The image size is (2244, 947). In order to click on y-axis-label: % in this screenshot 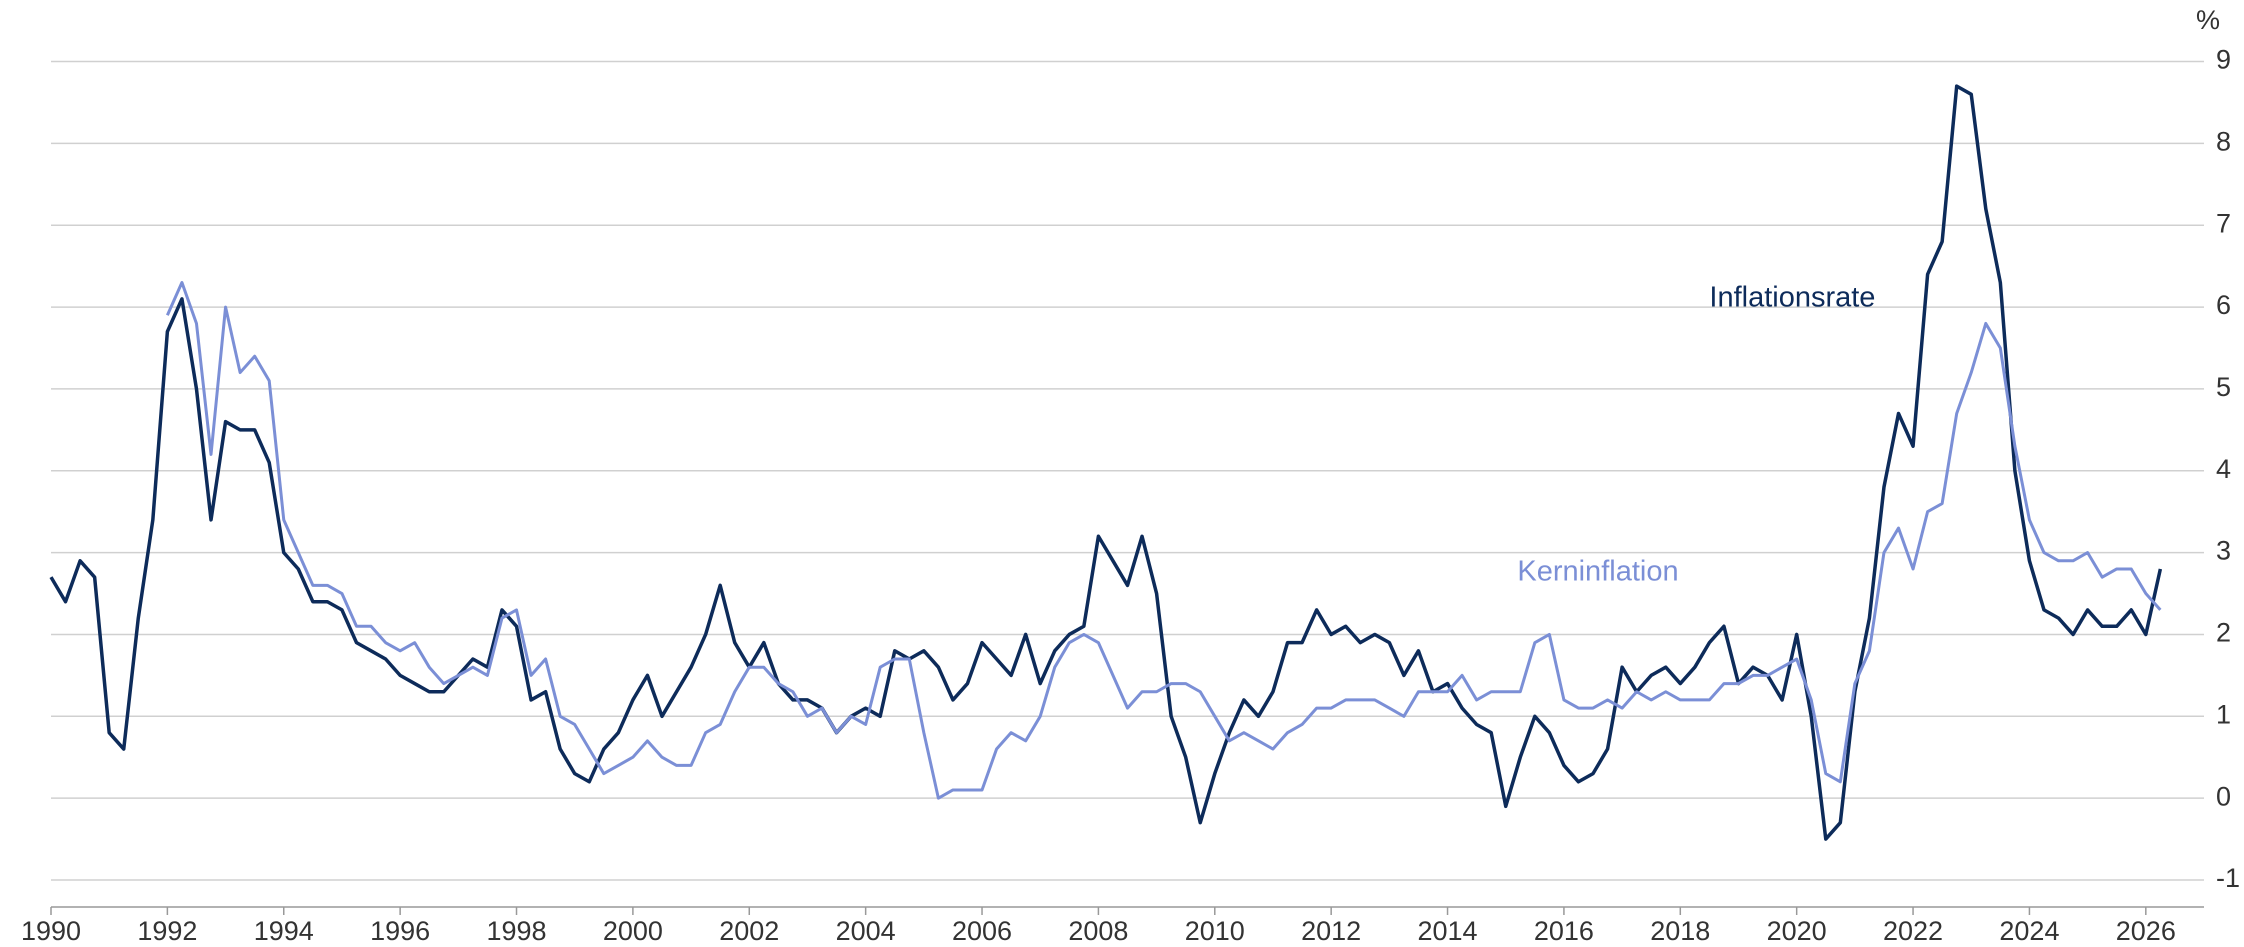, I will do `click(2208, 20)`.